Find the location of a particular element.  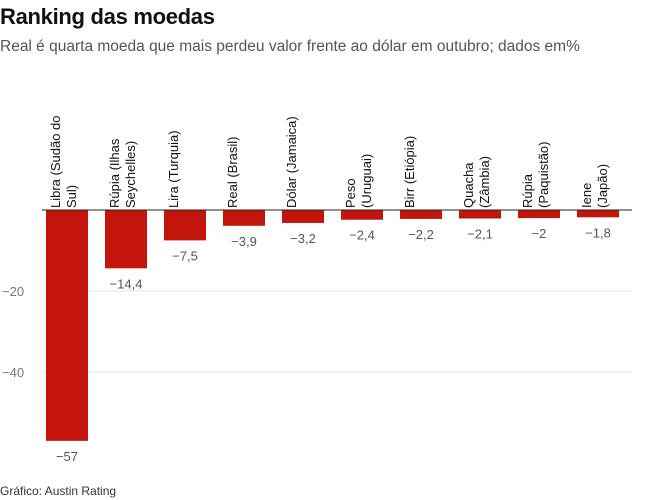

category-label-line: Seychelles) is located at coordinates (130, 174).